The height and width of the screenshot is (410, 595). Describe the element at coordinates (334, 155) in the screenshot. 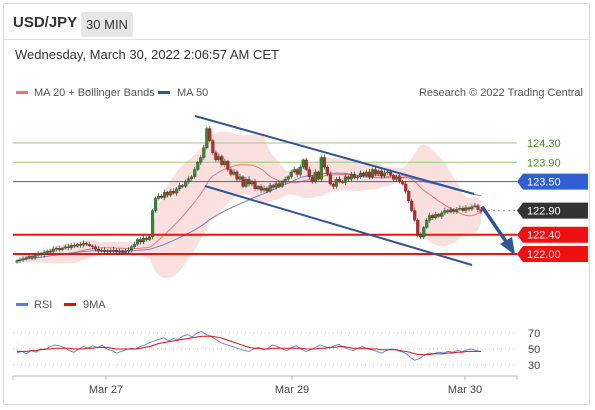

I see `channel-upper-line` at that location.